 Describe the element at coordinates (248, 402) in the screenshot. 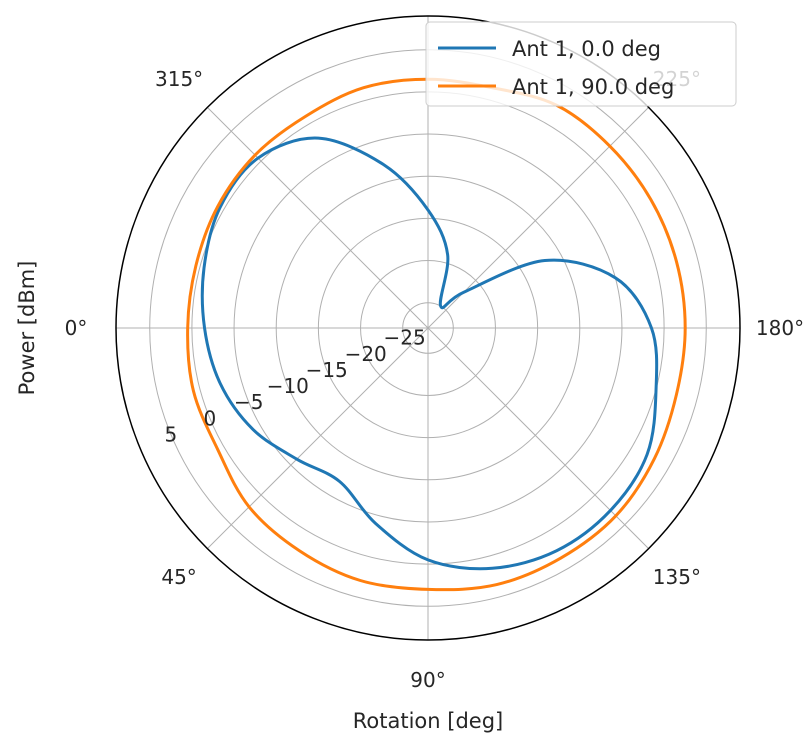

I see `r-tick-label-4: −5` at that location.